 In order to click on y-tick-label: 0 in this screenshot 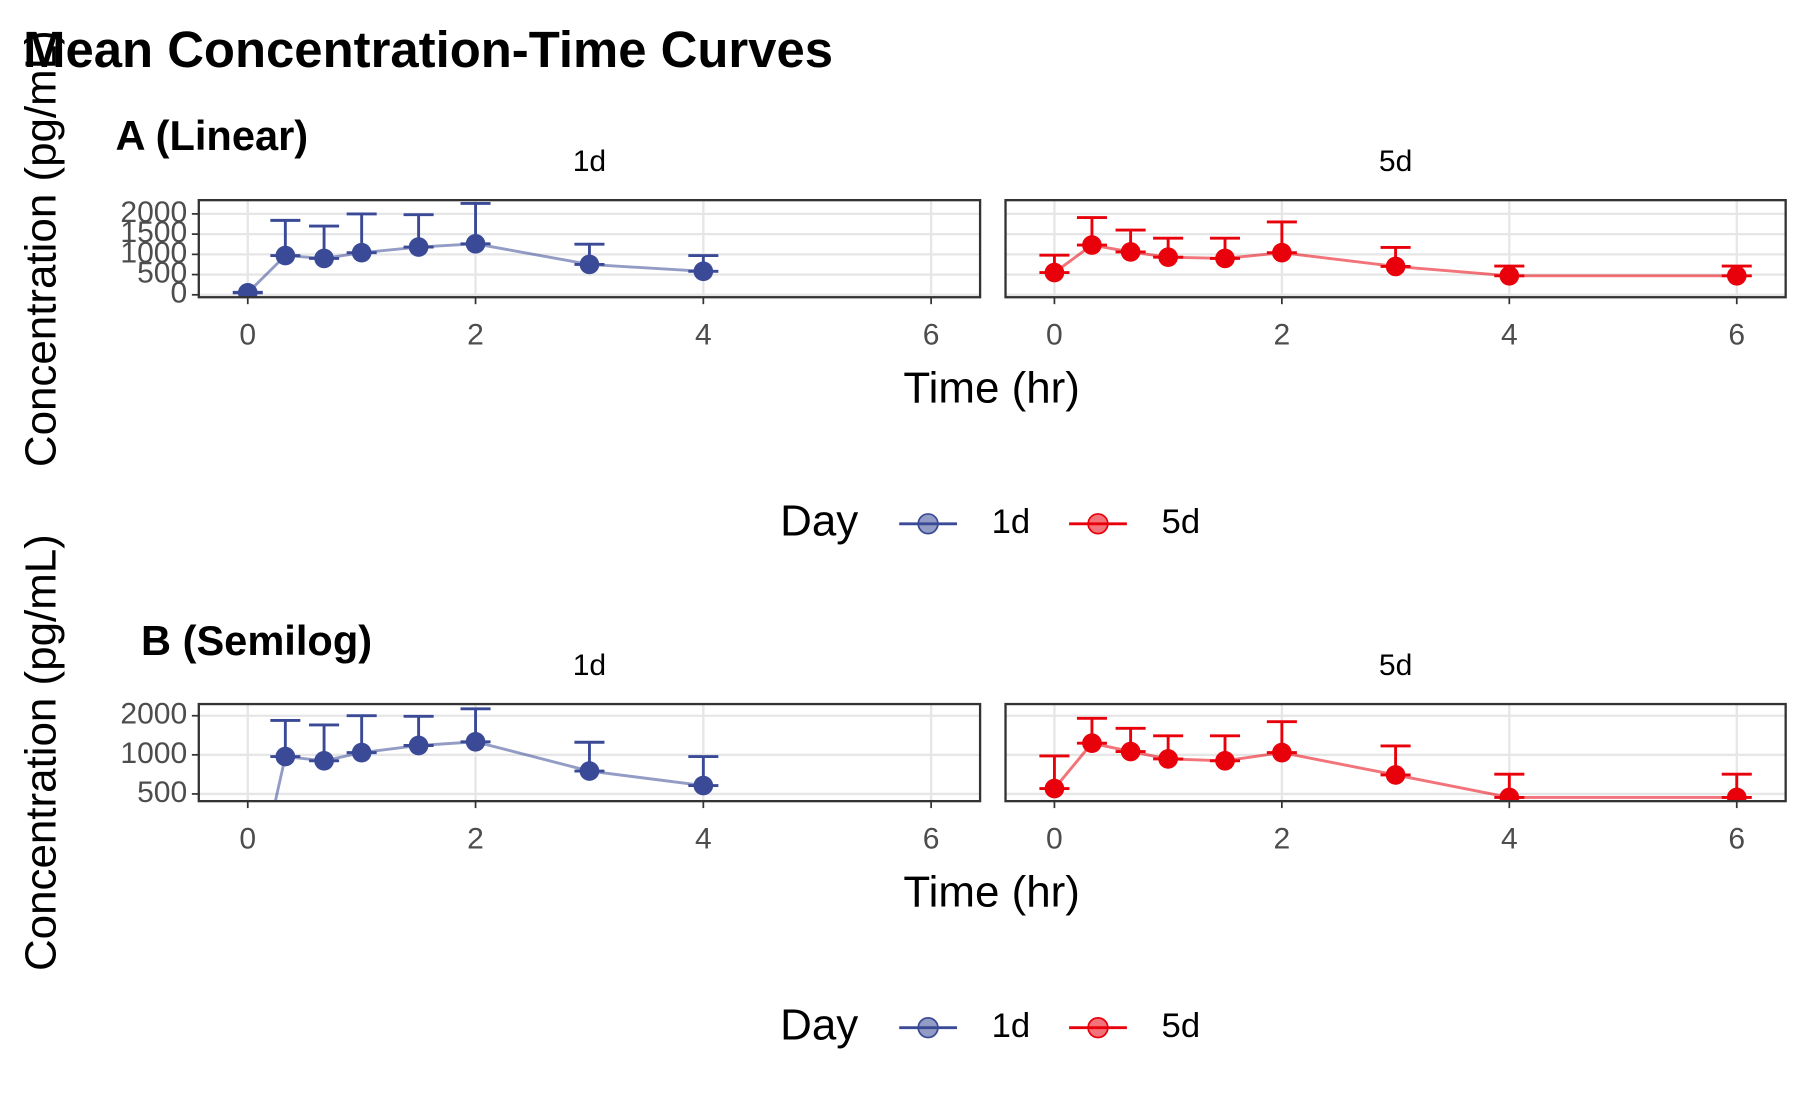, I will do `click(179, 293)`.